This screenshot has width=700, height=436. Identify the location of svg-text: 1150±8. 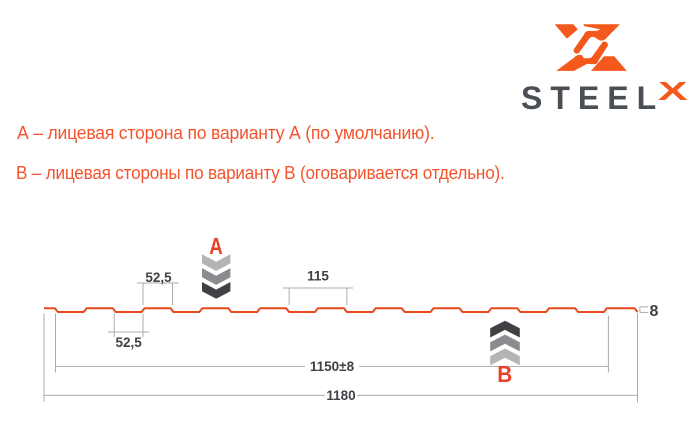
(332, 366).